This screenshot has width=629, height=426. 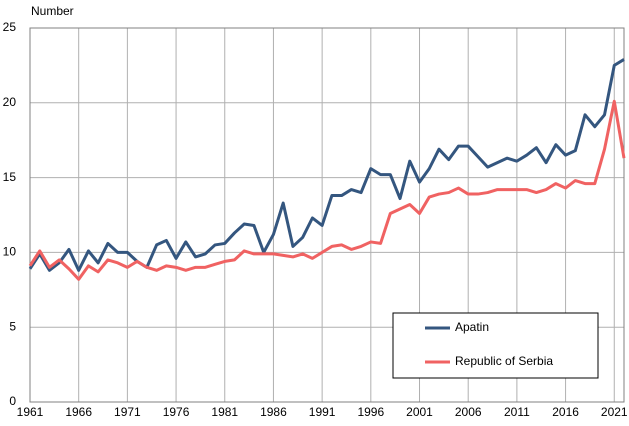 What do you see at coordinates (176, 412) in the screenshot?
I see `x-tick-label: 1976` at bounding box center [176, 412].